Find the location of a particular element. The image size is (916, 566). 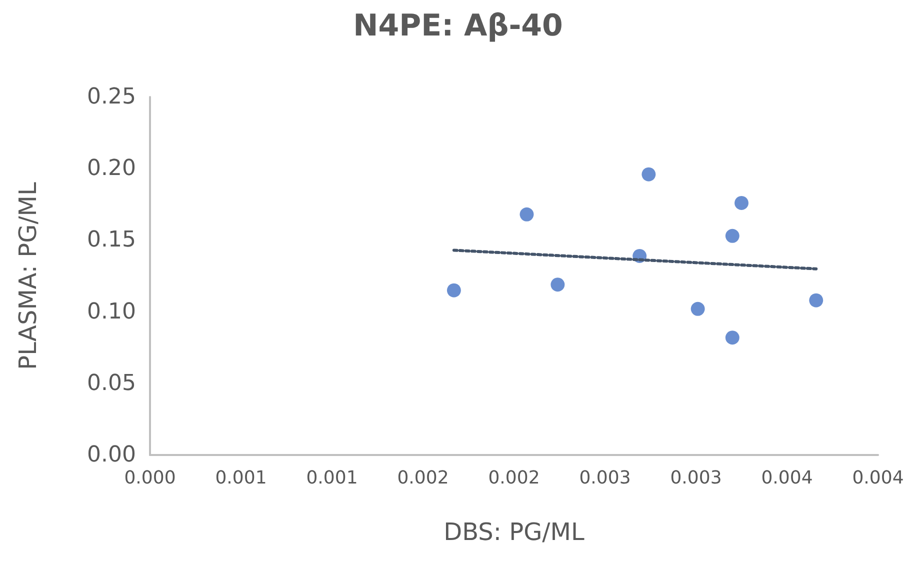

chart-title: N4PE: Aβ-40 is located at coordinates (458, 26).